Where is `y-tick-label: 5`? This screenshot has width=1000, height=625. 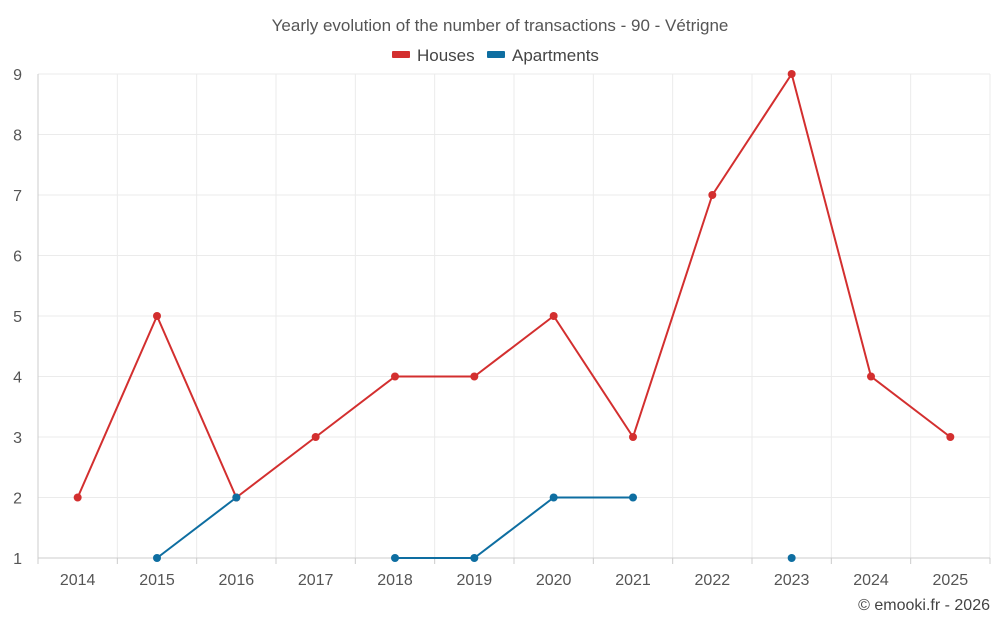 y-tick-label: 5 is located at coordinates (17, 317).